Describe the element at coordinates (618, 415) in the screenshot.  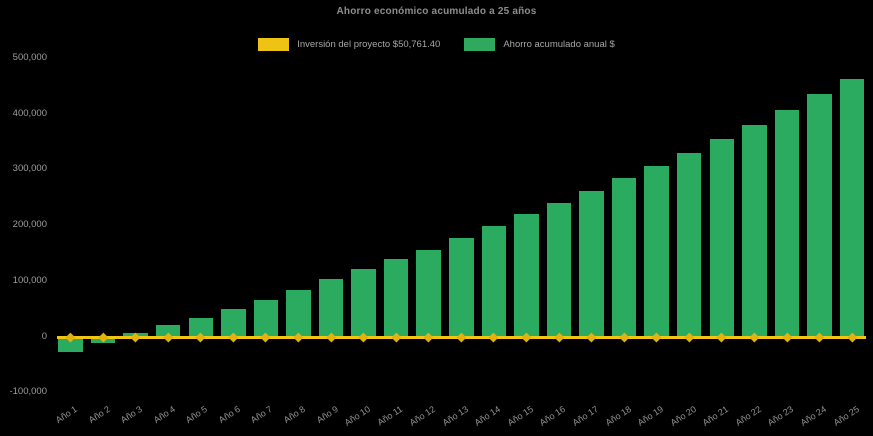
I see `x-tick-label-year-18: Año 18` at that location.